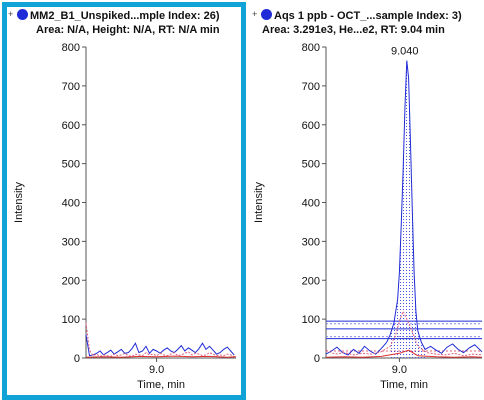 This screenshot has height=400, width=484. What do you see at coordinates (353, 30) in the screenshot?
I see `panel-subtitle: Area: 3.291e3, He...e2, RT: 9.04 min` at bounding box center [353, 30].